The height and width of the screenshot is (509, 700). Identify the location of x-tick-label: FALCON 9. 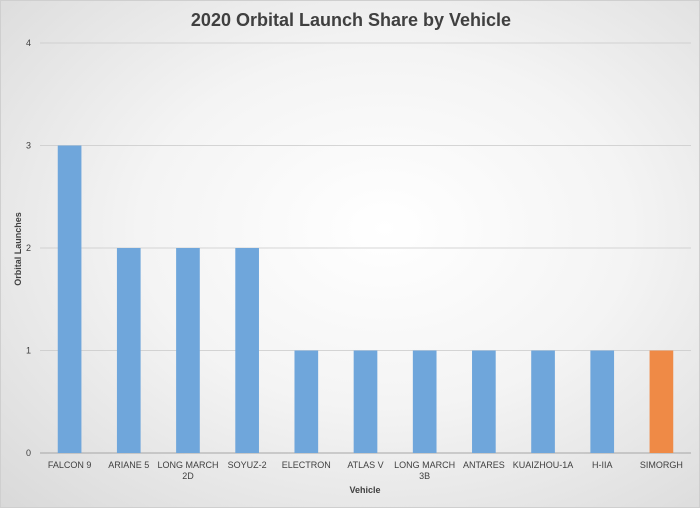
(70, 465).